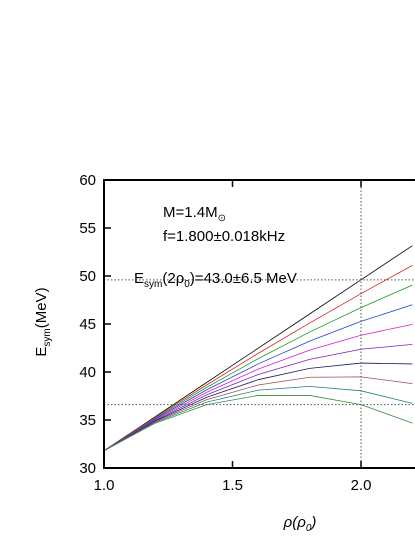 Image resolution: width=415 pixels, height=537 pixels. Describe the element at coordinates (168, 278) in the screenshot. I see `text-part: (2` at that location.